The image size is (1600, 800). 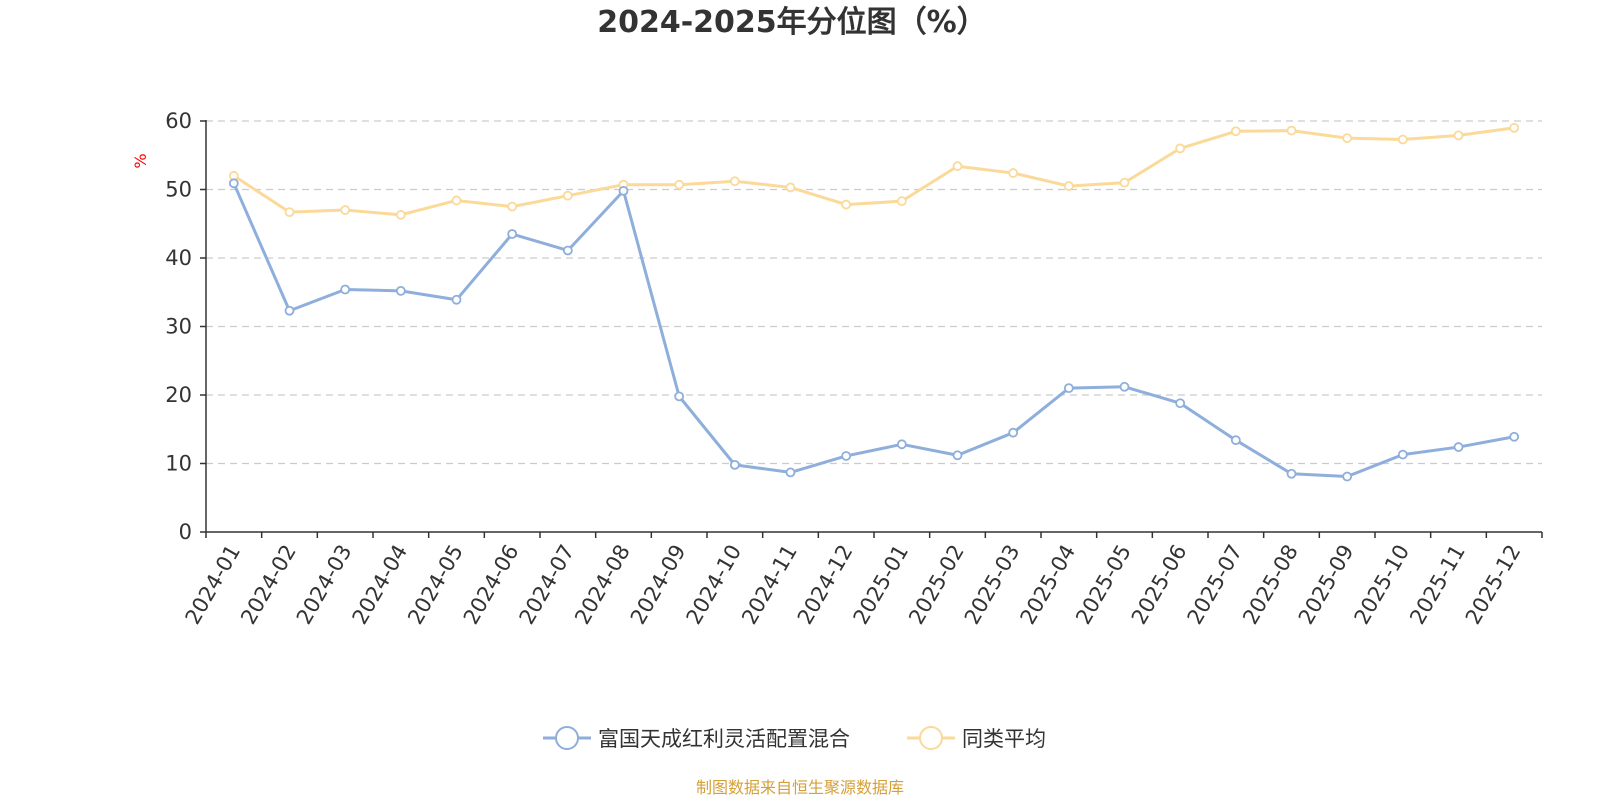 I want to click on x-tick-label: 2024-09, so click(x=658, y=585).